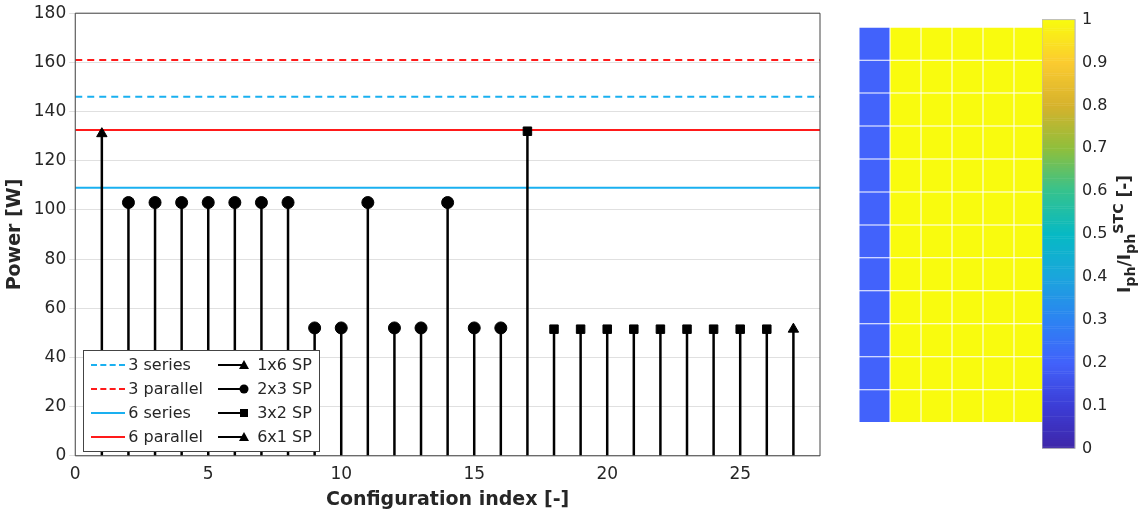 The width and height of the screenshot is (1148, 511). I want to click on y-tick-label: 20, so click(55, 405).